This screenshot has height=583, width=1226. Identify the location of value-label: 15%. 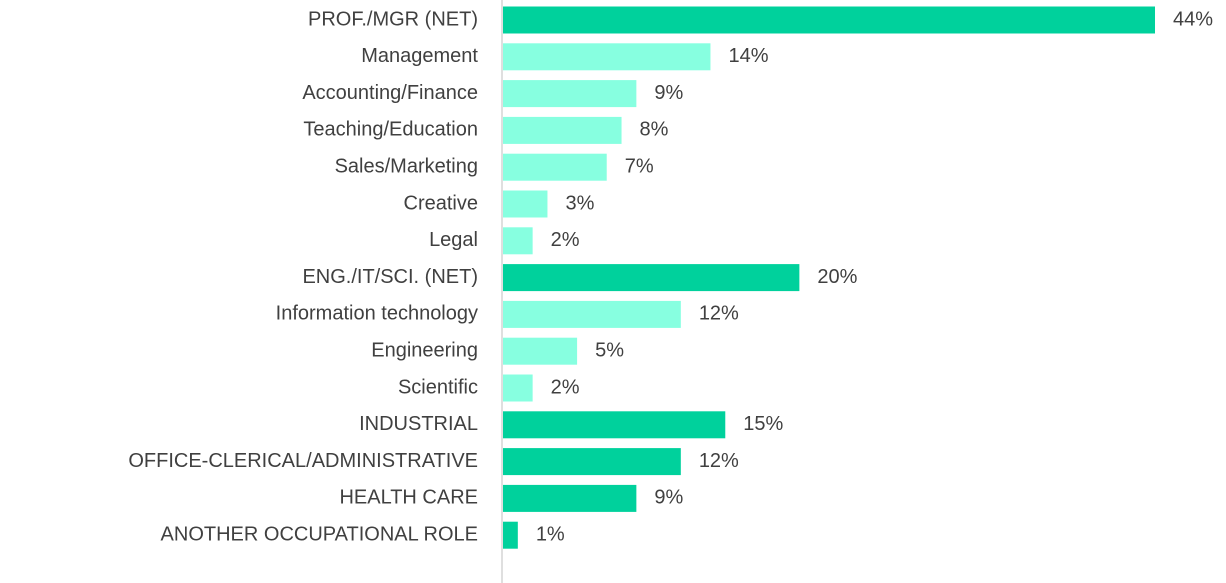
(763, 424).